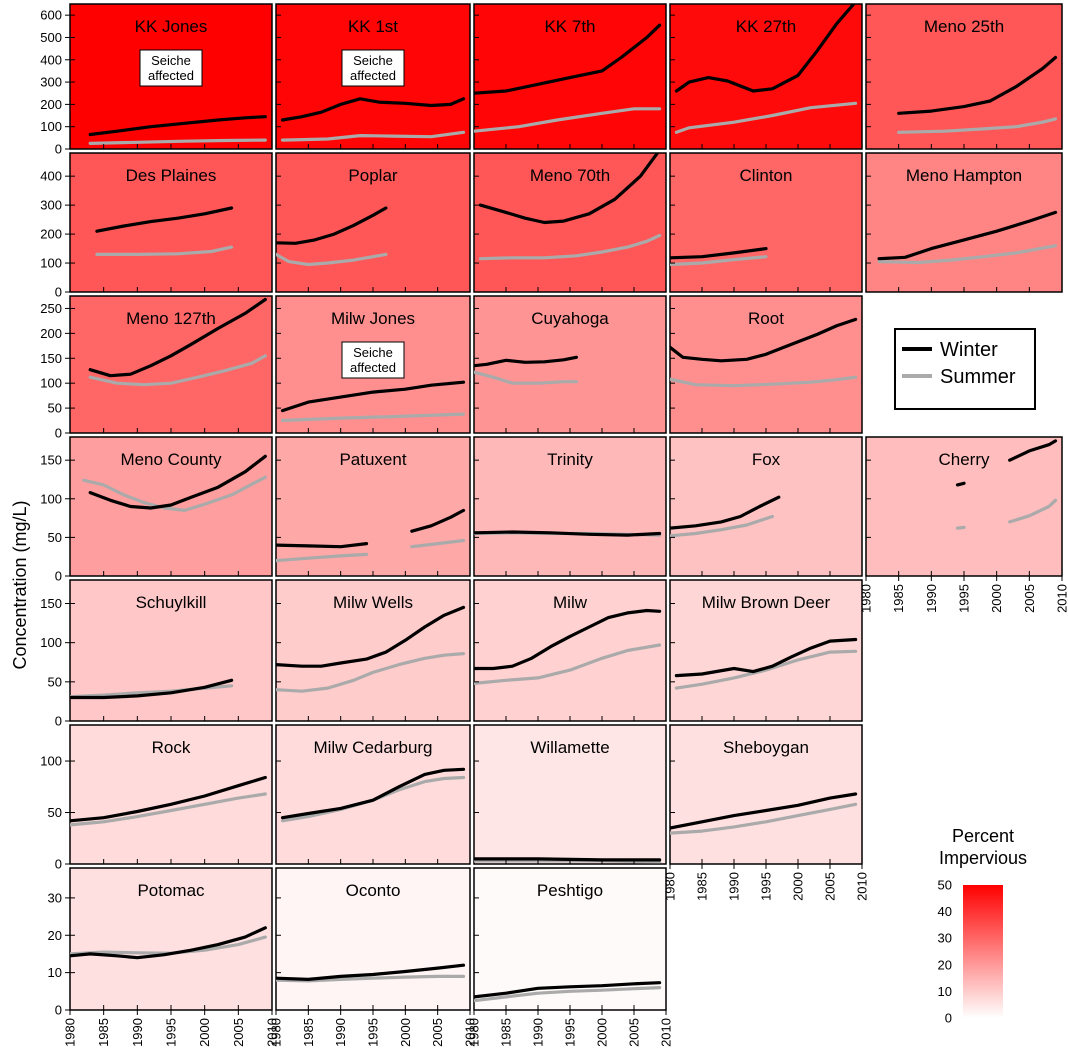 The image size is (1068, 1063). Describe the element at coordinates (372, 459) in the screenshot. I see `panel-title: Patuxent` at that location.